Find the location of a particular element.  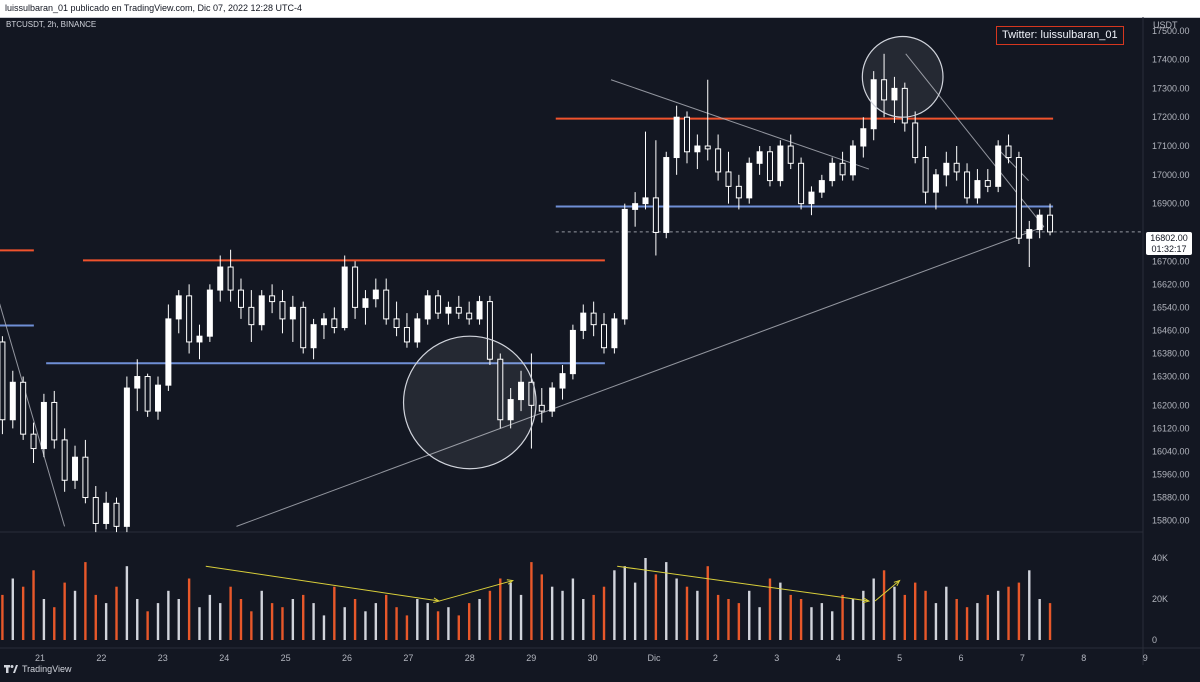

tradingview-logo: TradingView is located at coordinates (38, 669).